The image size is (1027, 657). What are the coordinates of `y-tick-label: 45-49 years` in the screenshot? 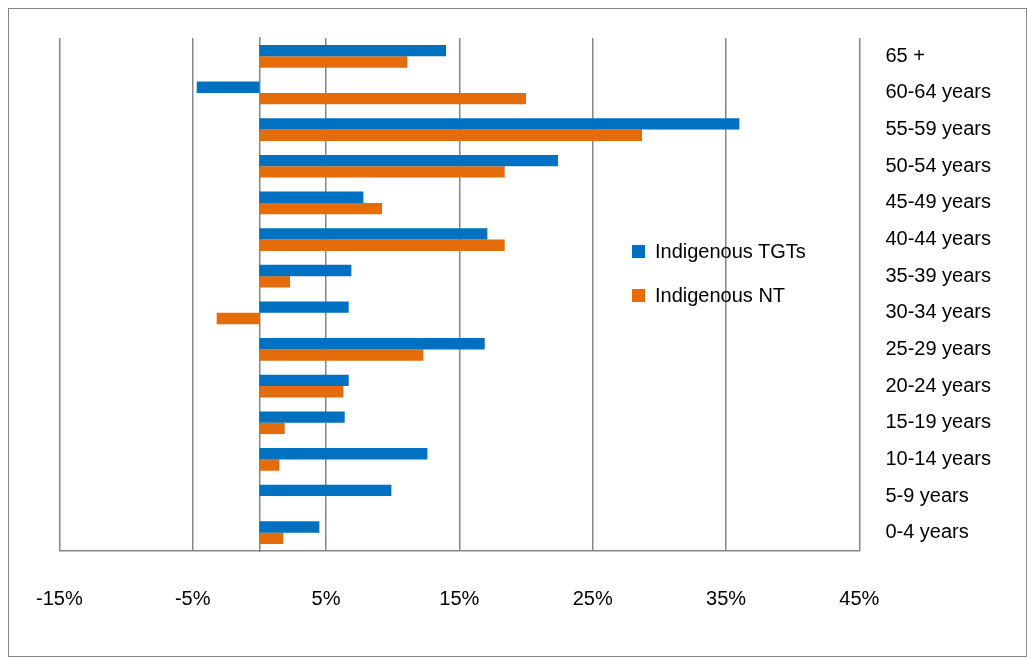 It's located at (938, 201).